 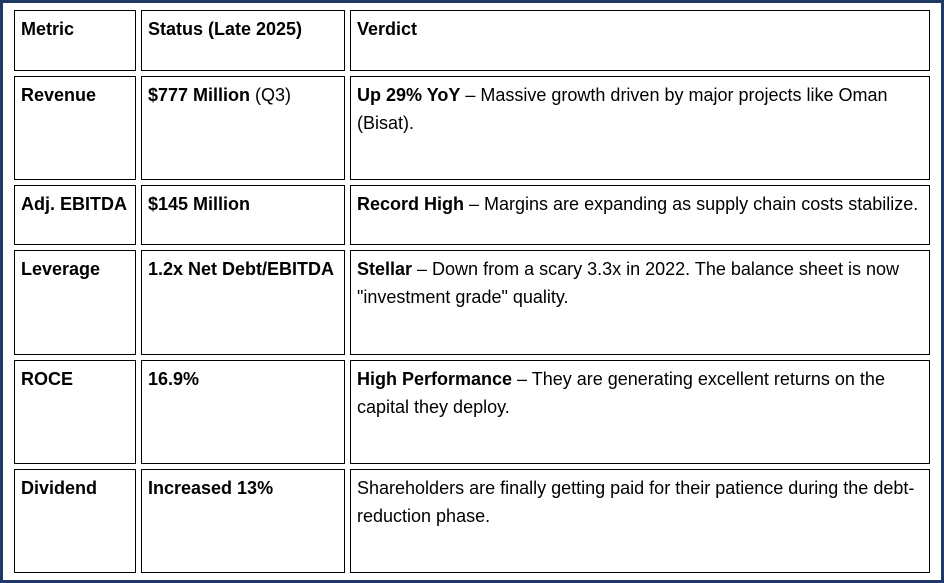 I want to click on header-cell-metric: Metric, so click(x=75, y=40).